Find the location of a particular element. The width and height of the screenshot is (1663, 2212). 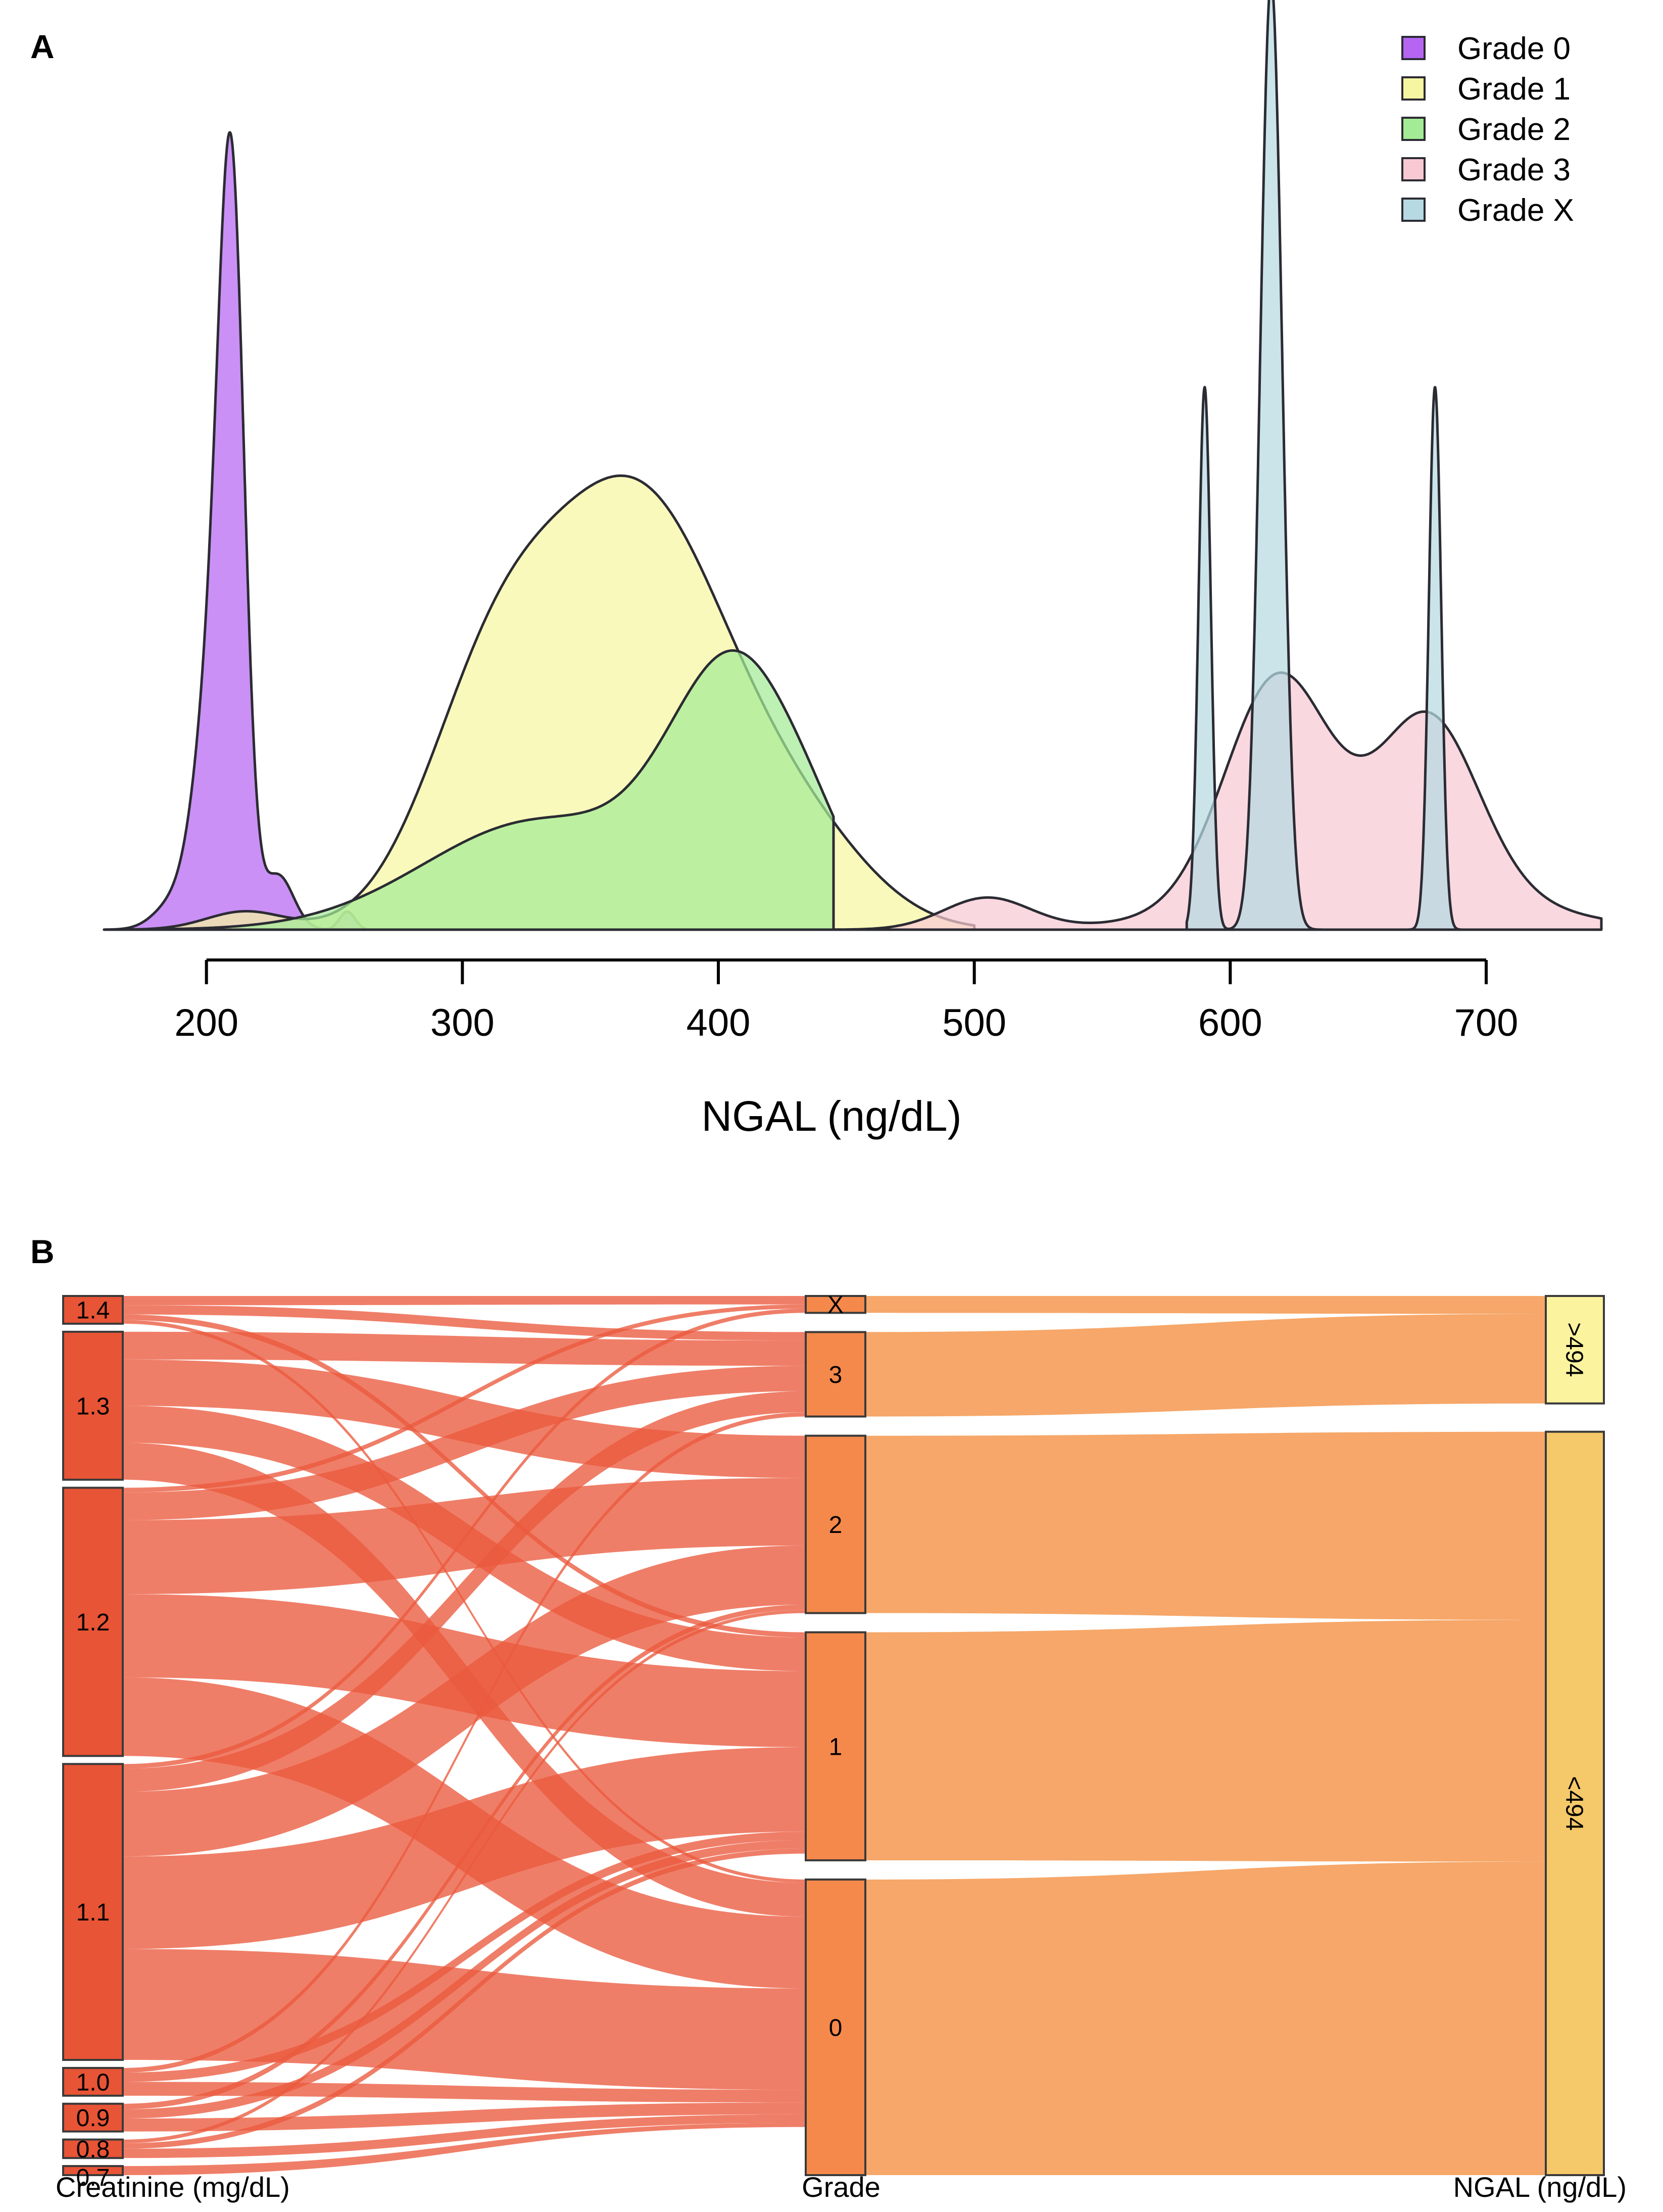

legend-label-grade-1: Grade 1 is located at coordinates (1514, 89).